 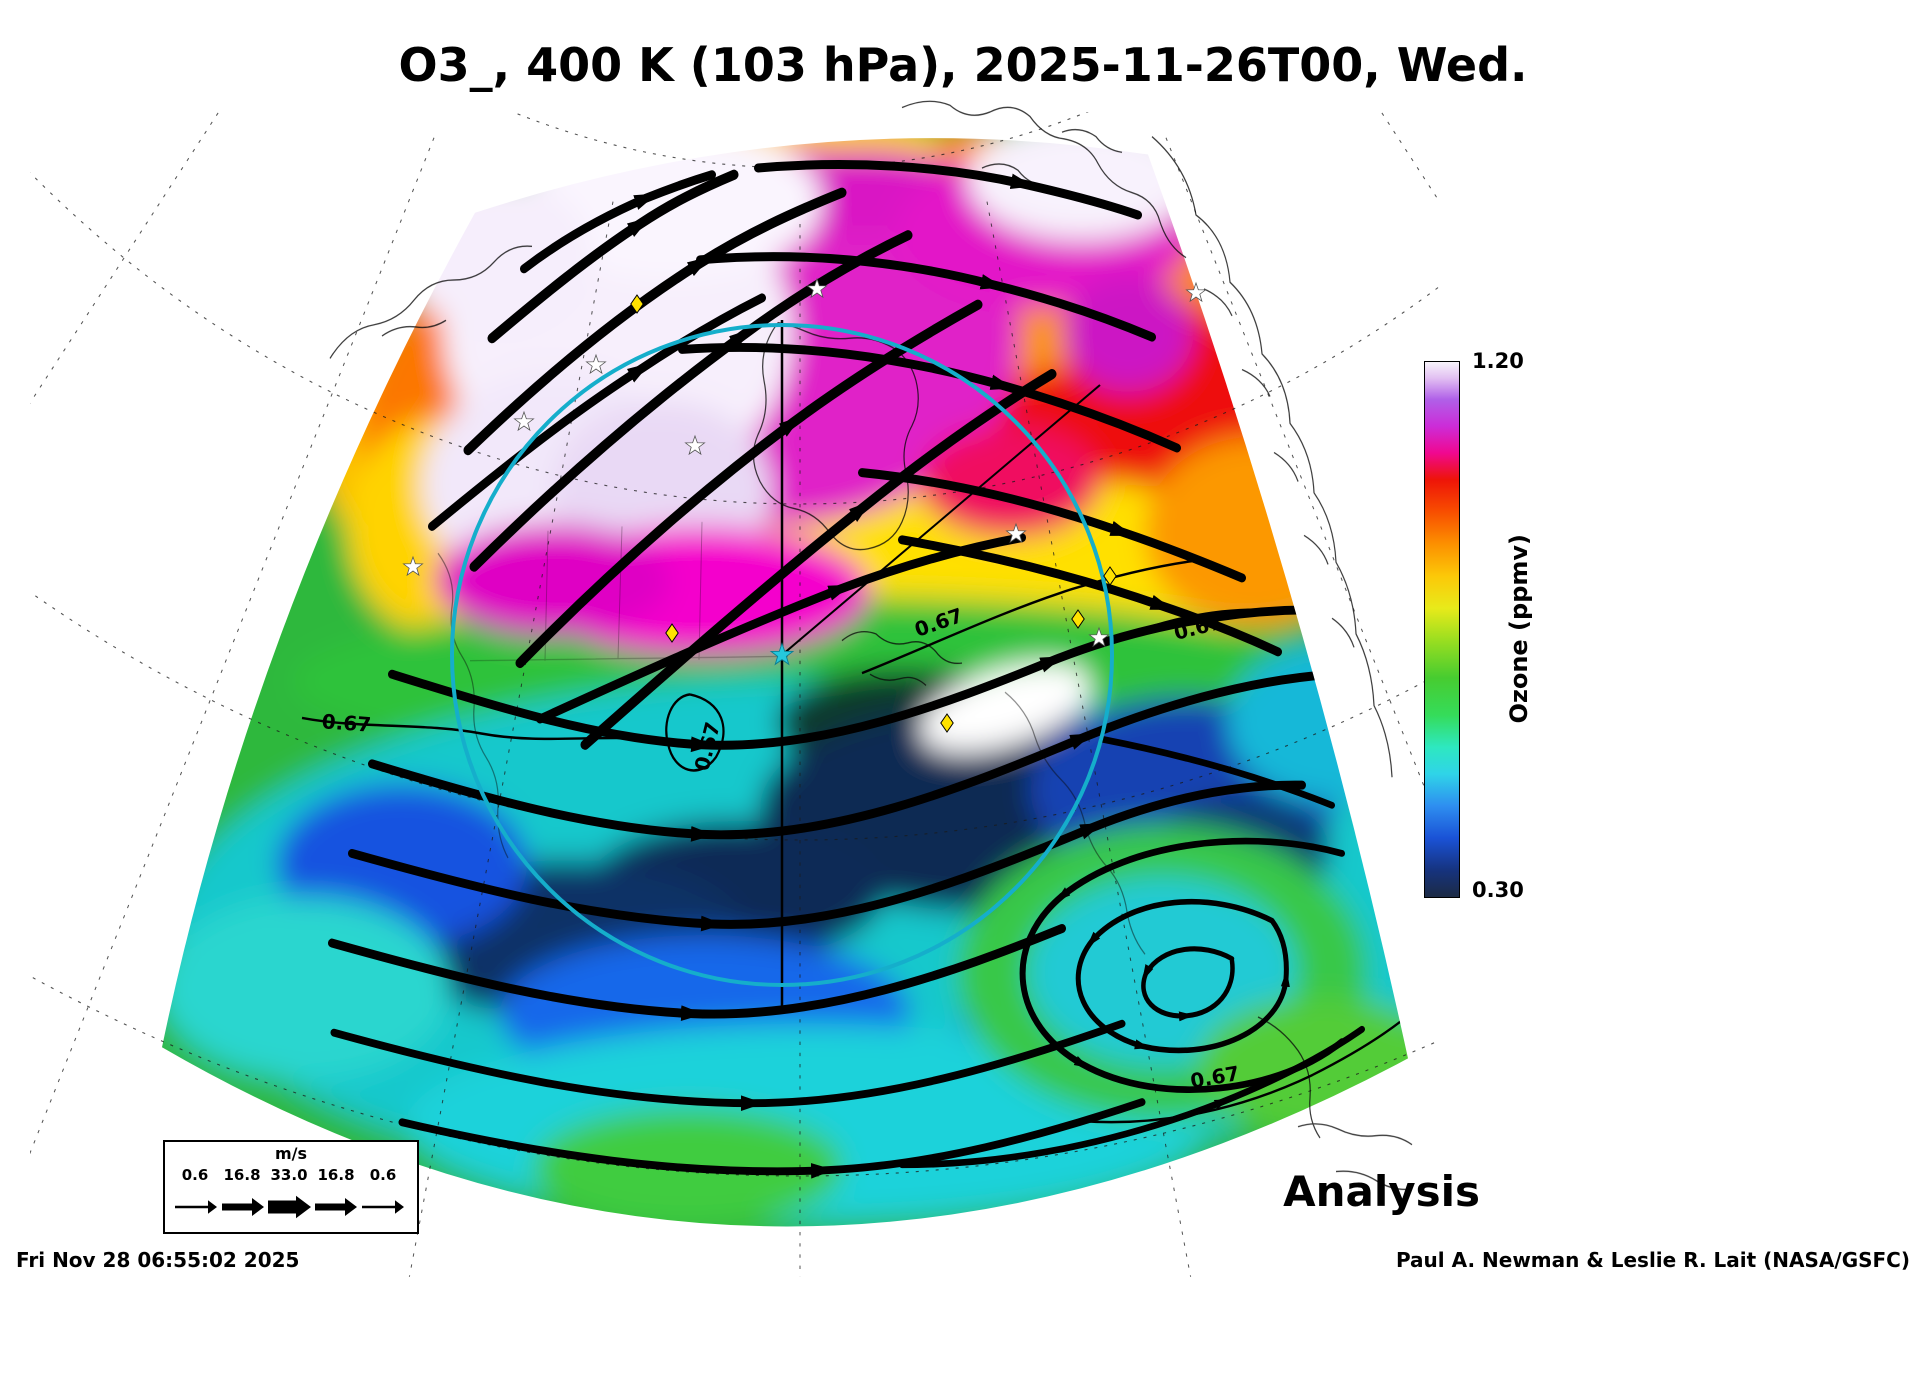 I want to click on wind-arrow-scale, so click(x=289, y=1207).